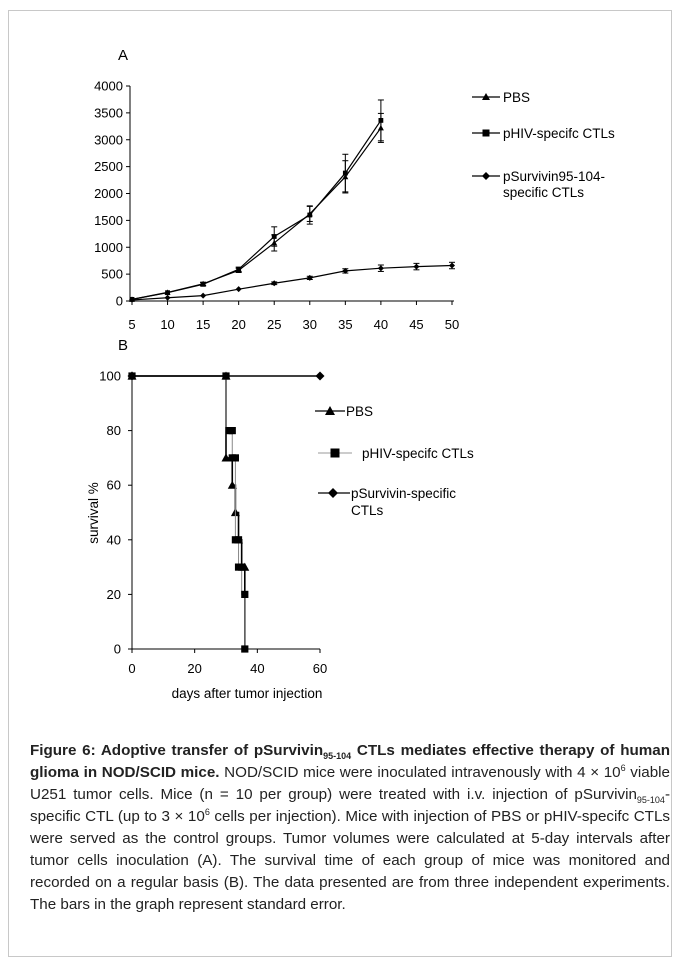 This screenshot has width=681, height=967. Describe the element at coordinates (117, 649) in the screenshot. I see `panel-b-y-tick-label: 0` at that location.